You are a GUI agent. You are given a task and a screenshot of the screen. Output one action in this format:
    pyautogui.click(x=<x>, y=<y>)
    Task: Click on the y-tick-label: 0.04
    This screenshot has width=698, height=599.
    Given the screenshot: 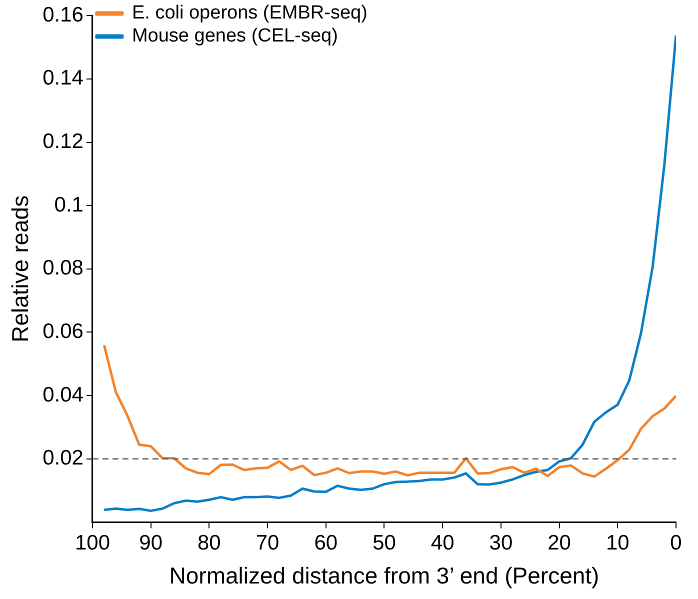 What is the action you would take?
    pyautogui.click(x=63, y=394)
    